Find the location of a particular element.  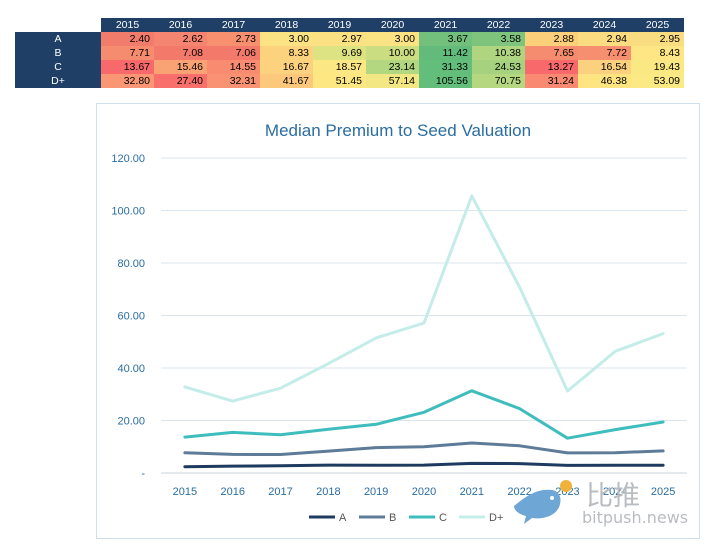

table-row-label: C is located at coordinates (58, 67).